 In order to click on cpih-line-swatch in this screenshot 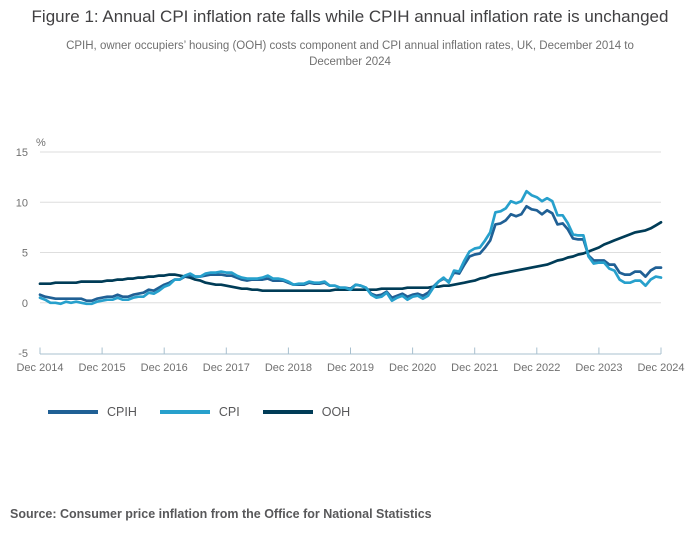, I will do `click(73, 412)`.